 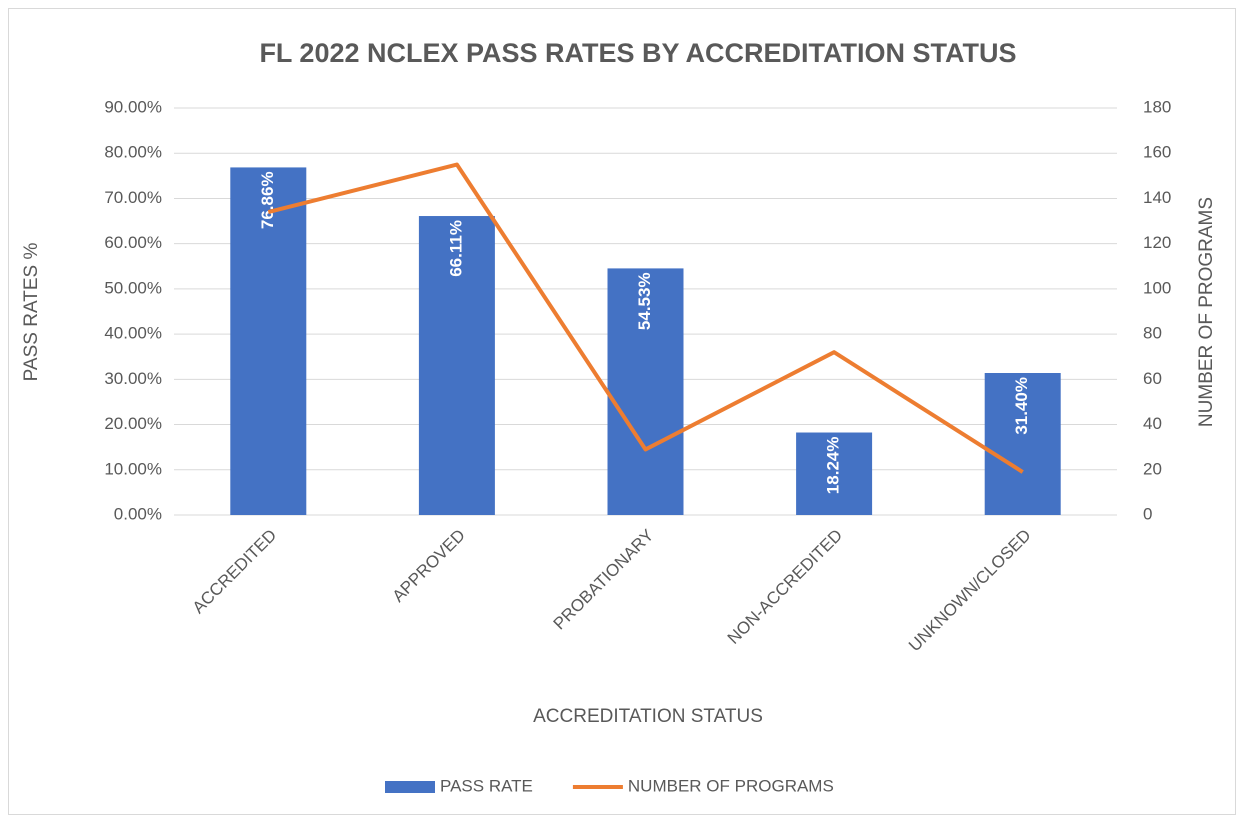 What do you see at coordinates (133, 242) in the screenshot?
I see `y-tick-label: 60.00%` at bounding box center [133, 242].